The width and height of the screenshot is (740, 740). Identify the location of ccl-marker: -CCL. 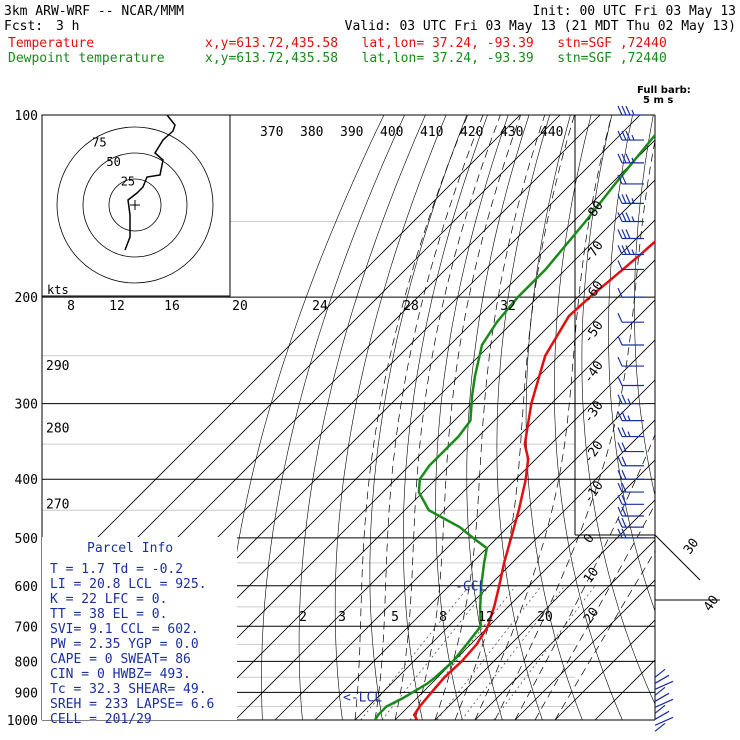
(470, 587).